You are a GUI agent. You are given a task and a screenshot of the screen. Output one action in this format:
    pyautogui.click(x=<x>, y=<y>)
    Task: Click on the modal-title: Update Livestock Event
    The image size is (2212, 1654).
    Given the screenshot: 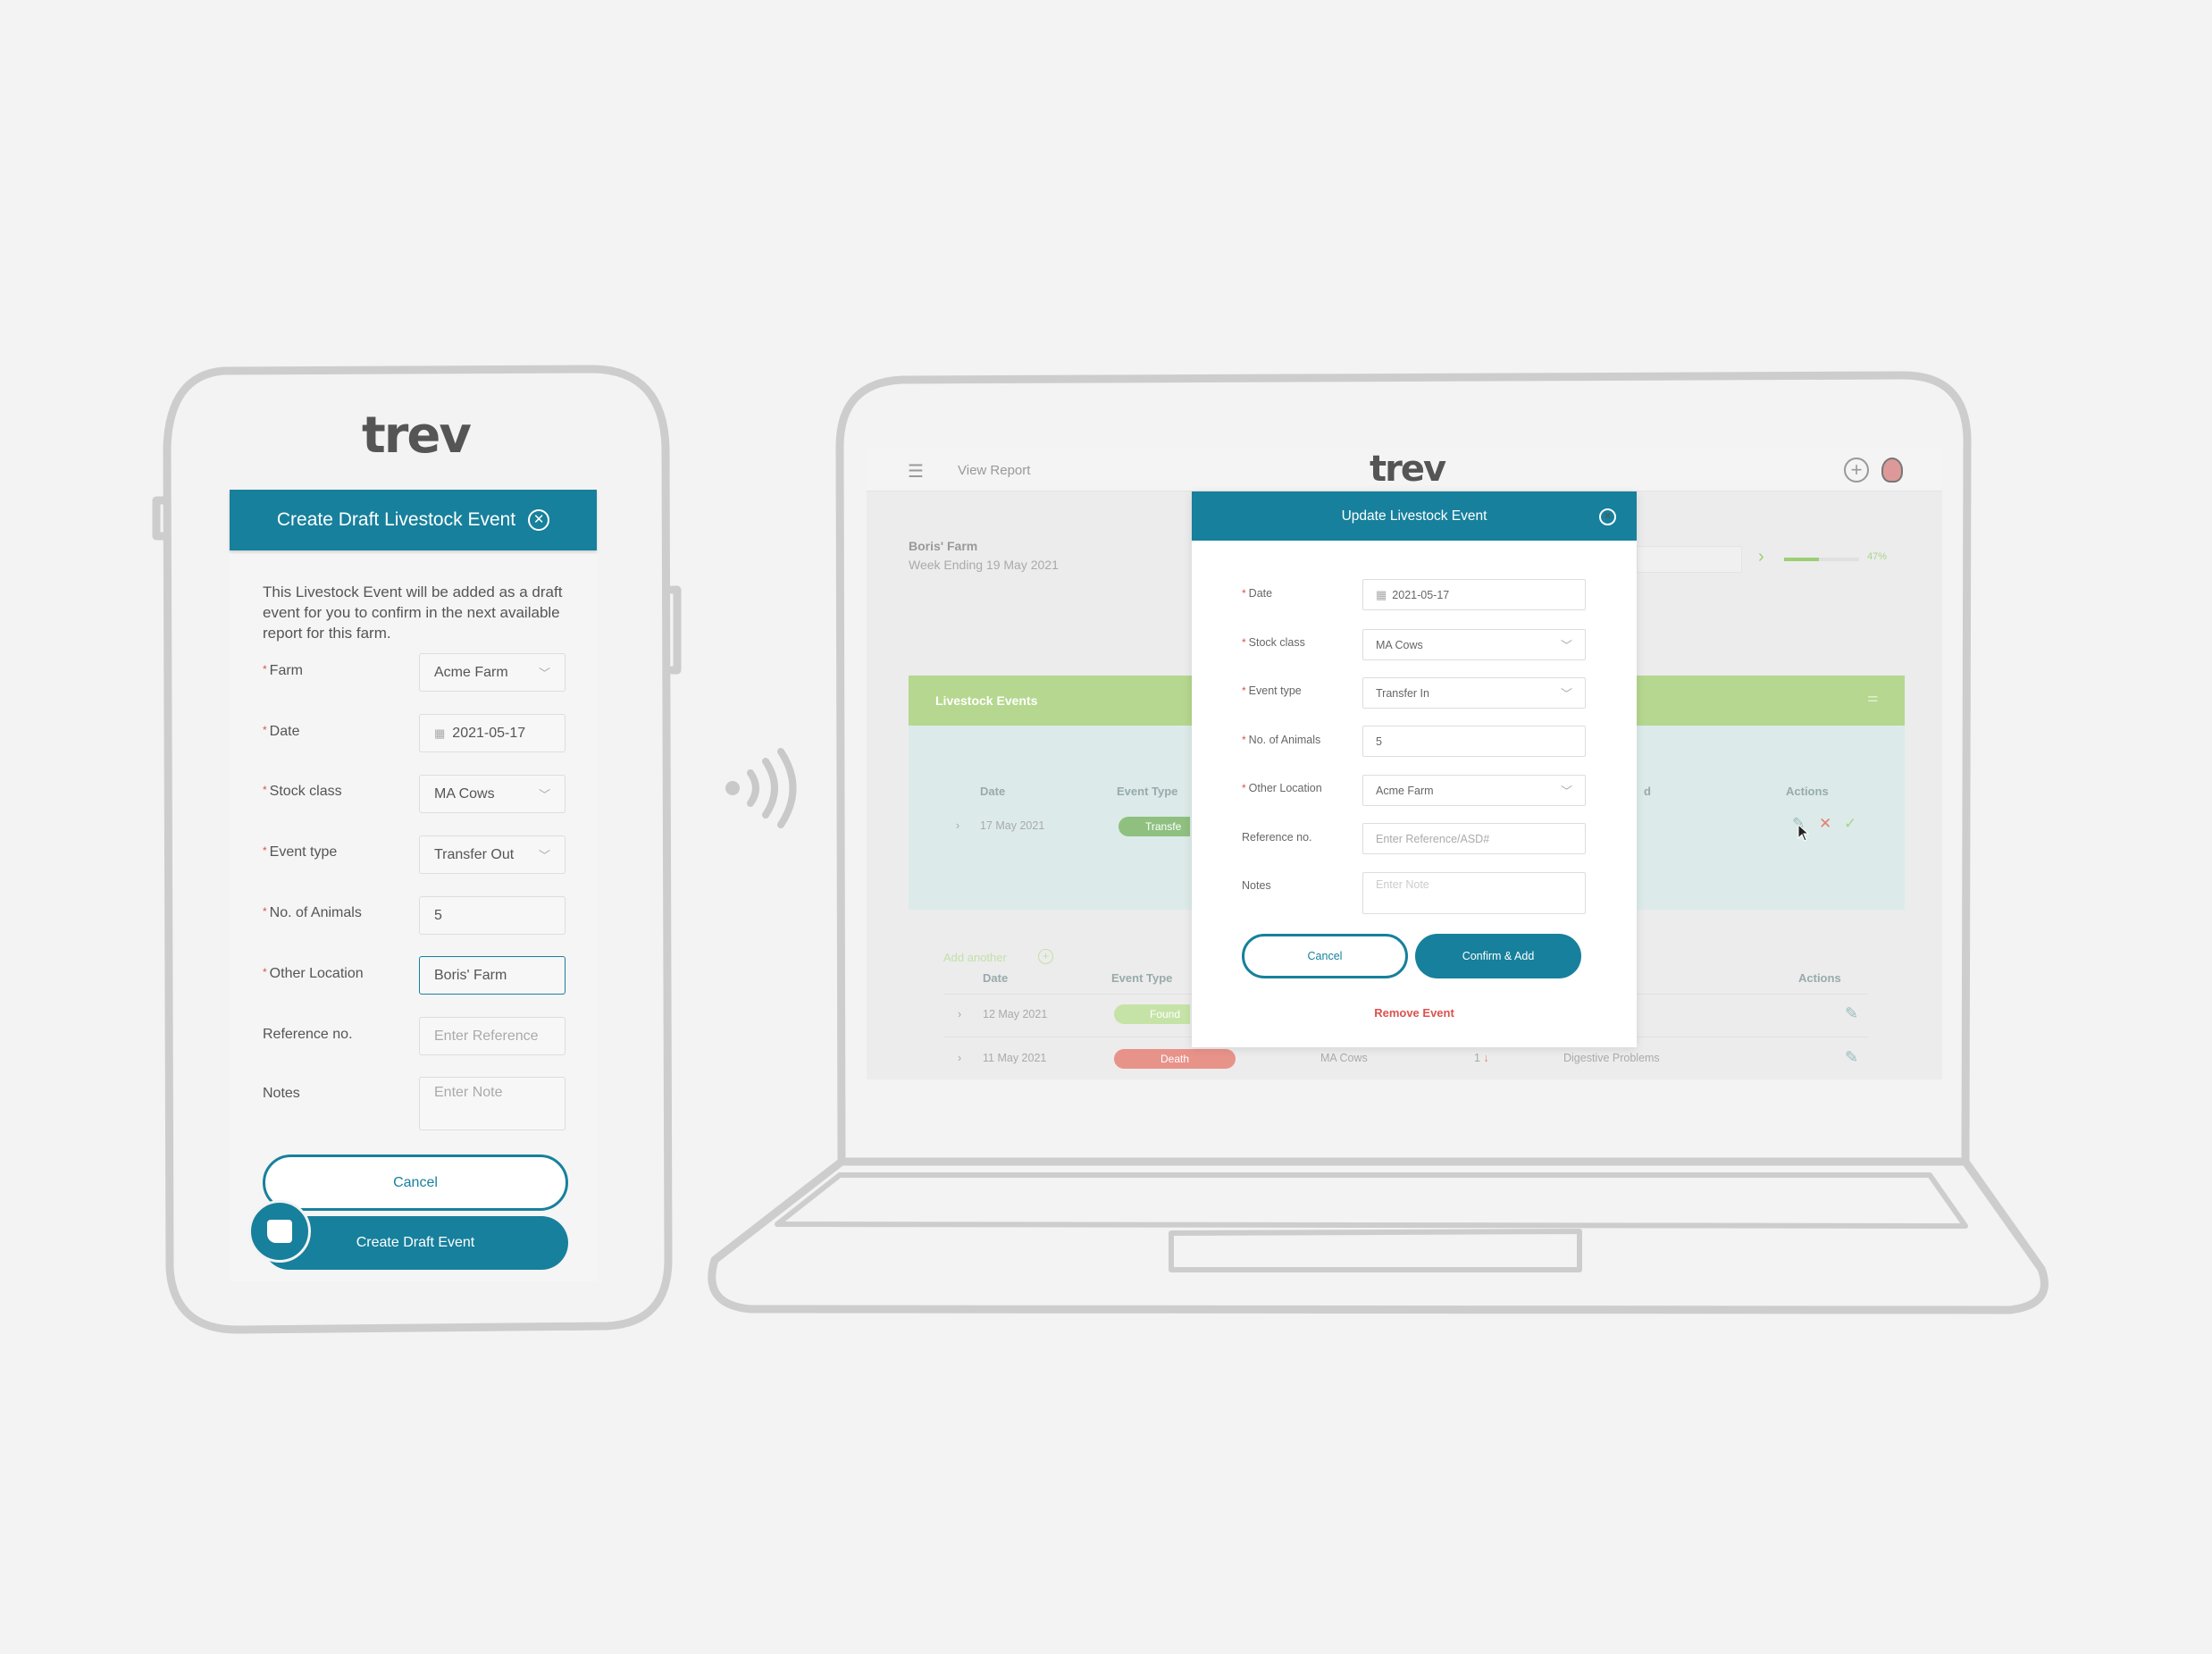 What is the action you would take?
    pyautogui.click(x=1414, y=516)
    